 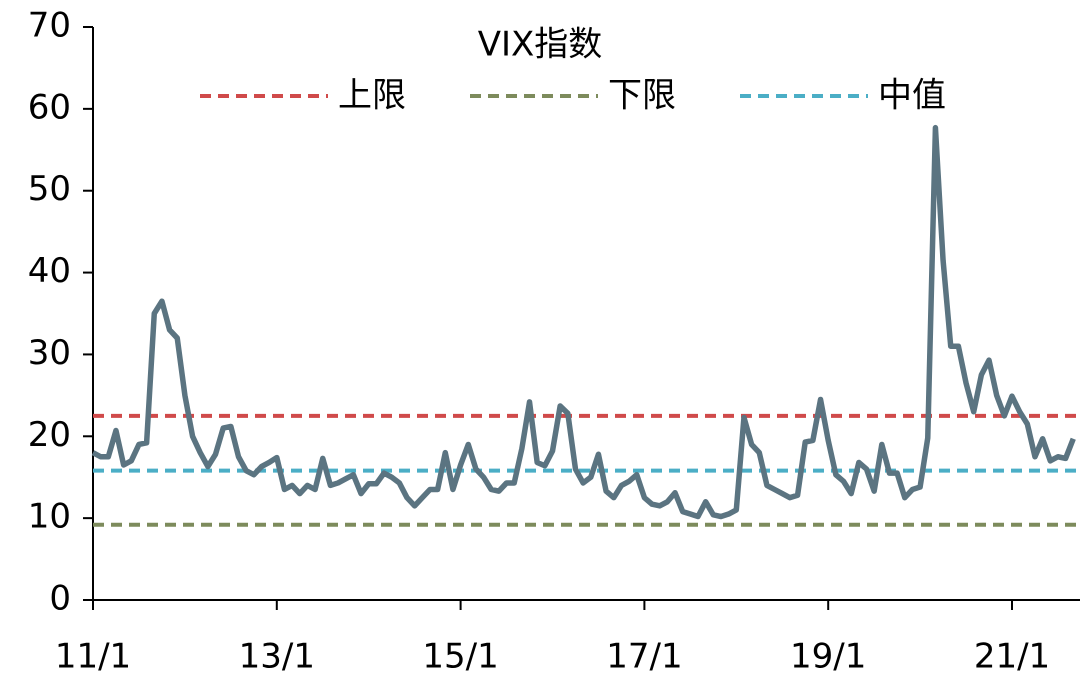 What do you see at coordinates (642, 96) in the screenshot?
I see `legend-label: 下限` at bounding box center [642, 96].